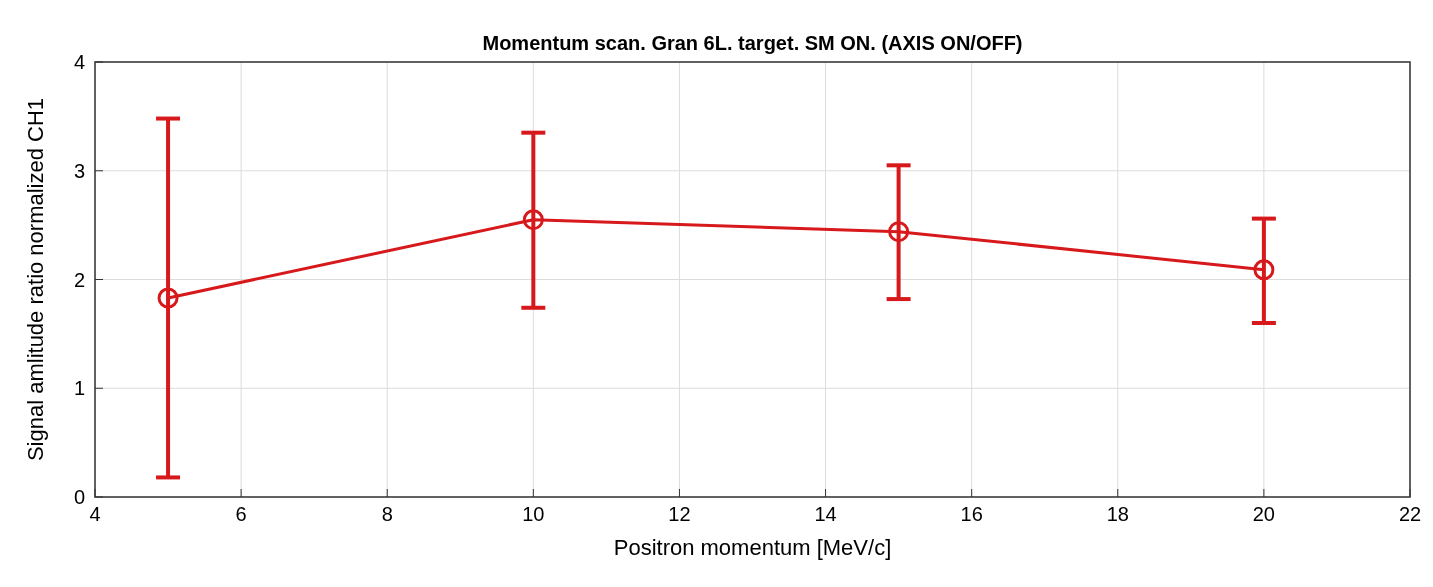 The width and height of the screenshot is (1433, 587). Describe the element at coordinates (241, 514) in the screenshot. I see `x-tick-label: 6` at that location.